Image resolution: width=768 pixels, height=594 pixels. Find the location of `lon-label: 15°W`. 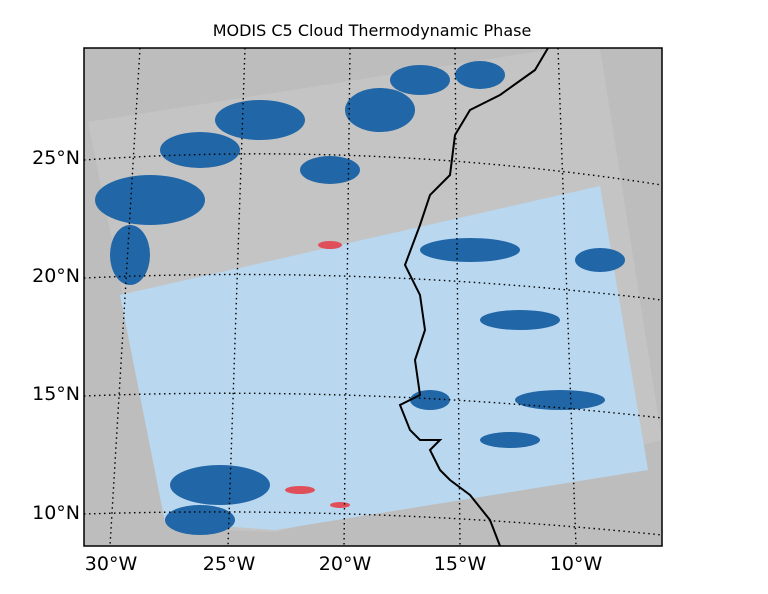

lon-label: 15°W is located at coordinates (460, 564).